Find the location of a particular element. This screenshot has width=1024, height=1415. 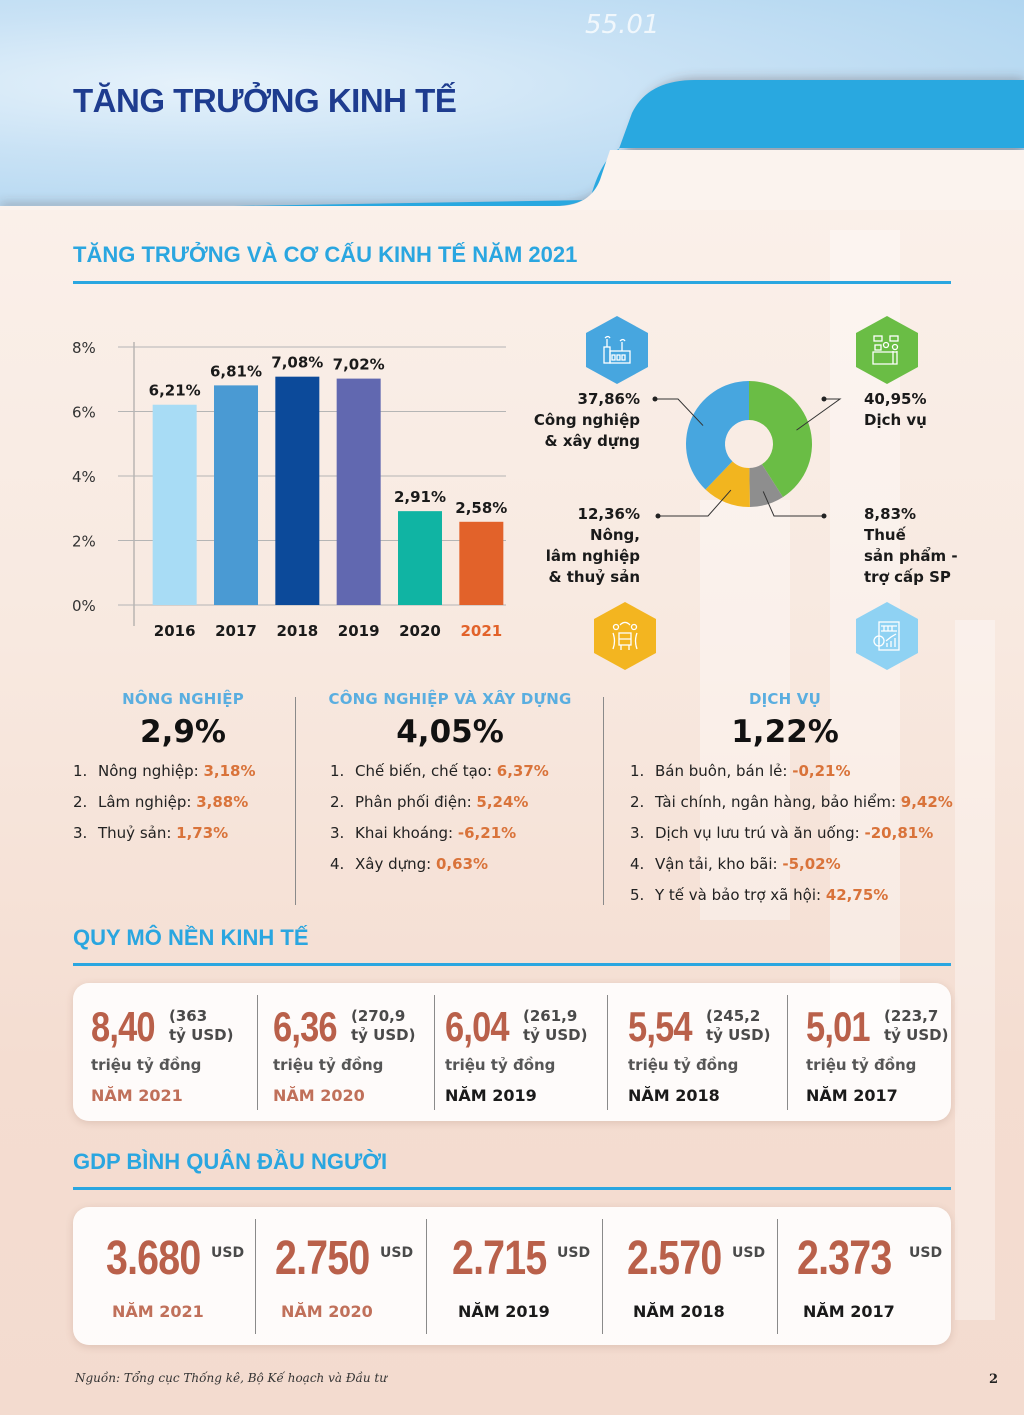

list-label: Khai khoáng: is located at coordinates (406, 833).